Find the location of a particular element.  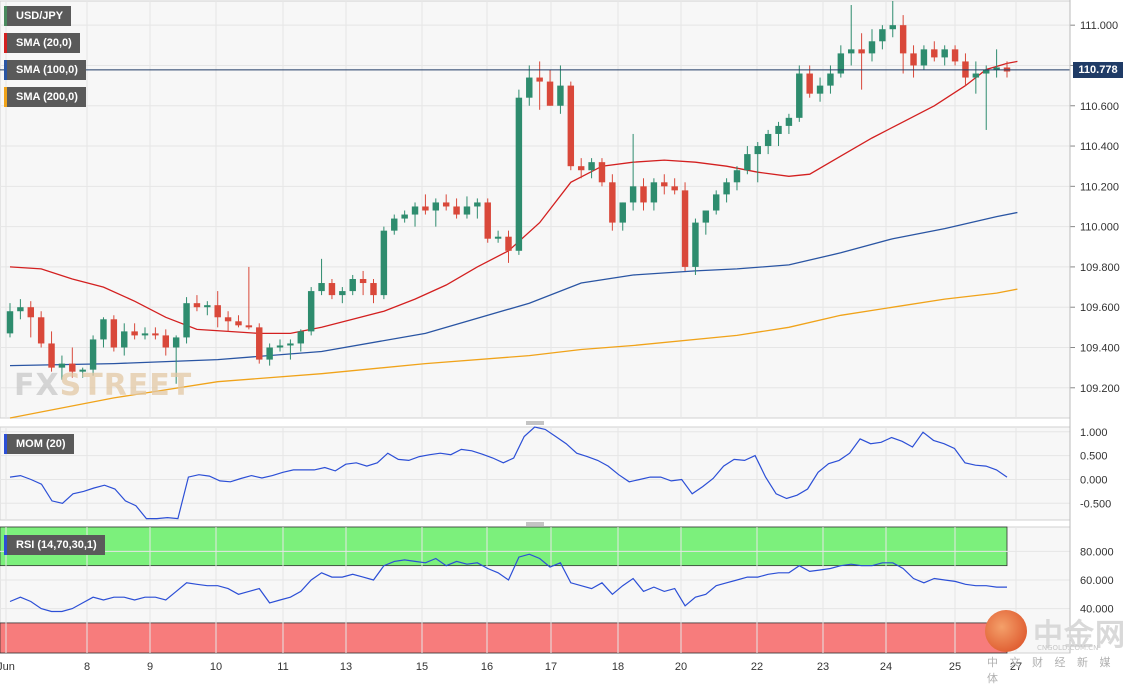

legend-sma100: SMA (100,0) is located at coordinates (45, 70).